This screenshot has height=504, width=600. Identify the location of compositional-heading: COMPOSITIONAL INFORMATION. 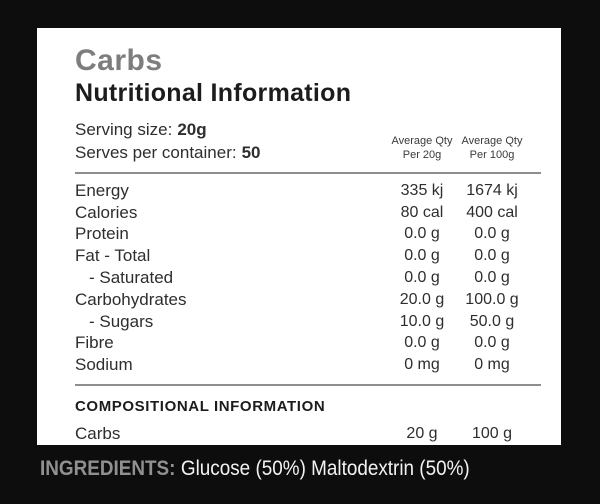
(200, 407).